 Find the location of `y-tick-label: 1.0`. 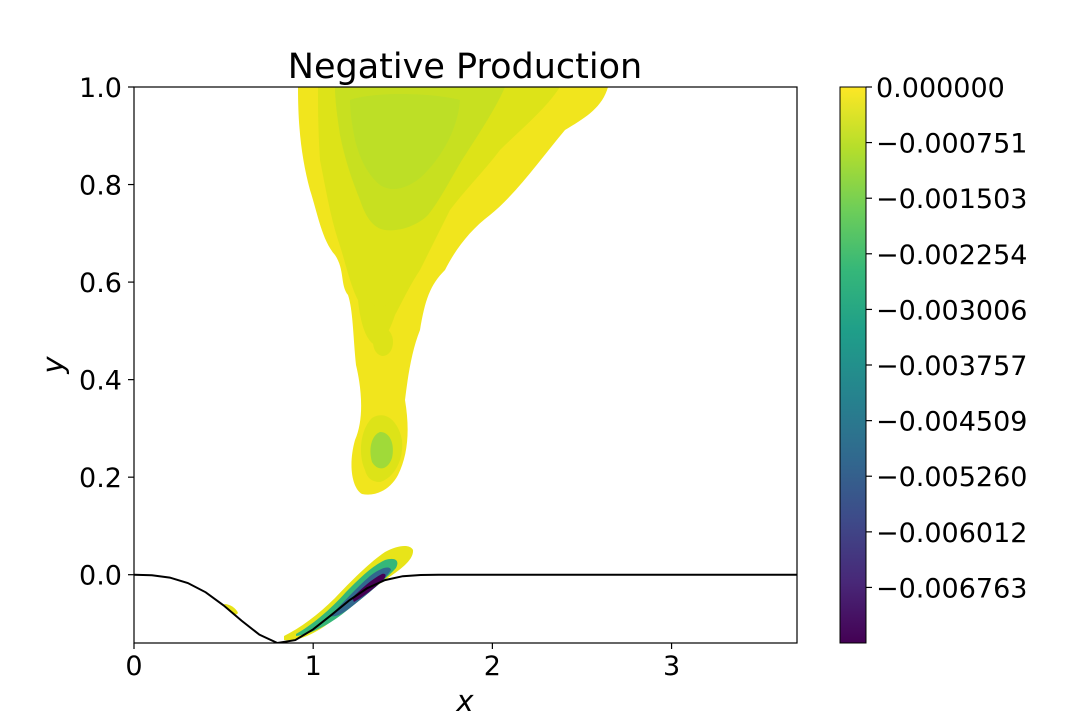

y-tick-label: 1.0 is located at coordinates (100, 88).